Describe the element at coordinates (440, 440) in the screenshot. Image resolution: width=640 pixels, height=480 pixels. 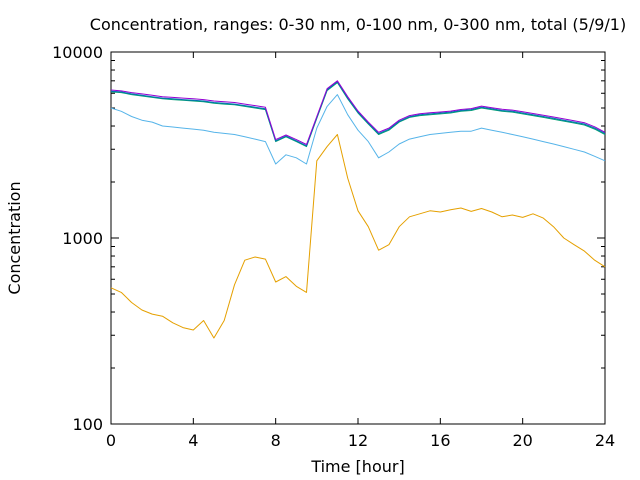
I see `x-tick-label: 16` at that location.